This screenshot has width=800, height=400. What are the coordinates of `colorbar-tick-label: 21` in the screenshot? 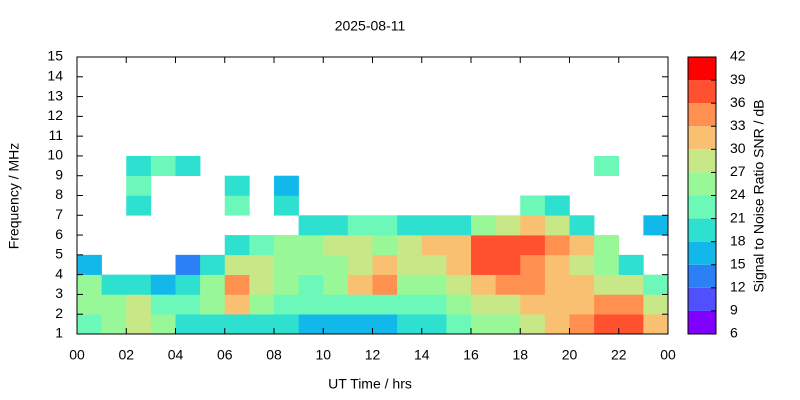 It's located at (738, 217).